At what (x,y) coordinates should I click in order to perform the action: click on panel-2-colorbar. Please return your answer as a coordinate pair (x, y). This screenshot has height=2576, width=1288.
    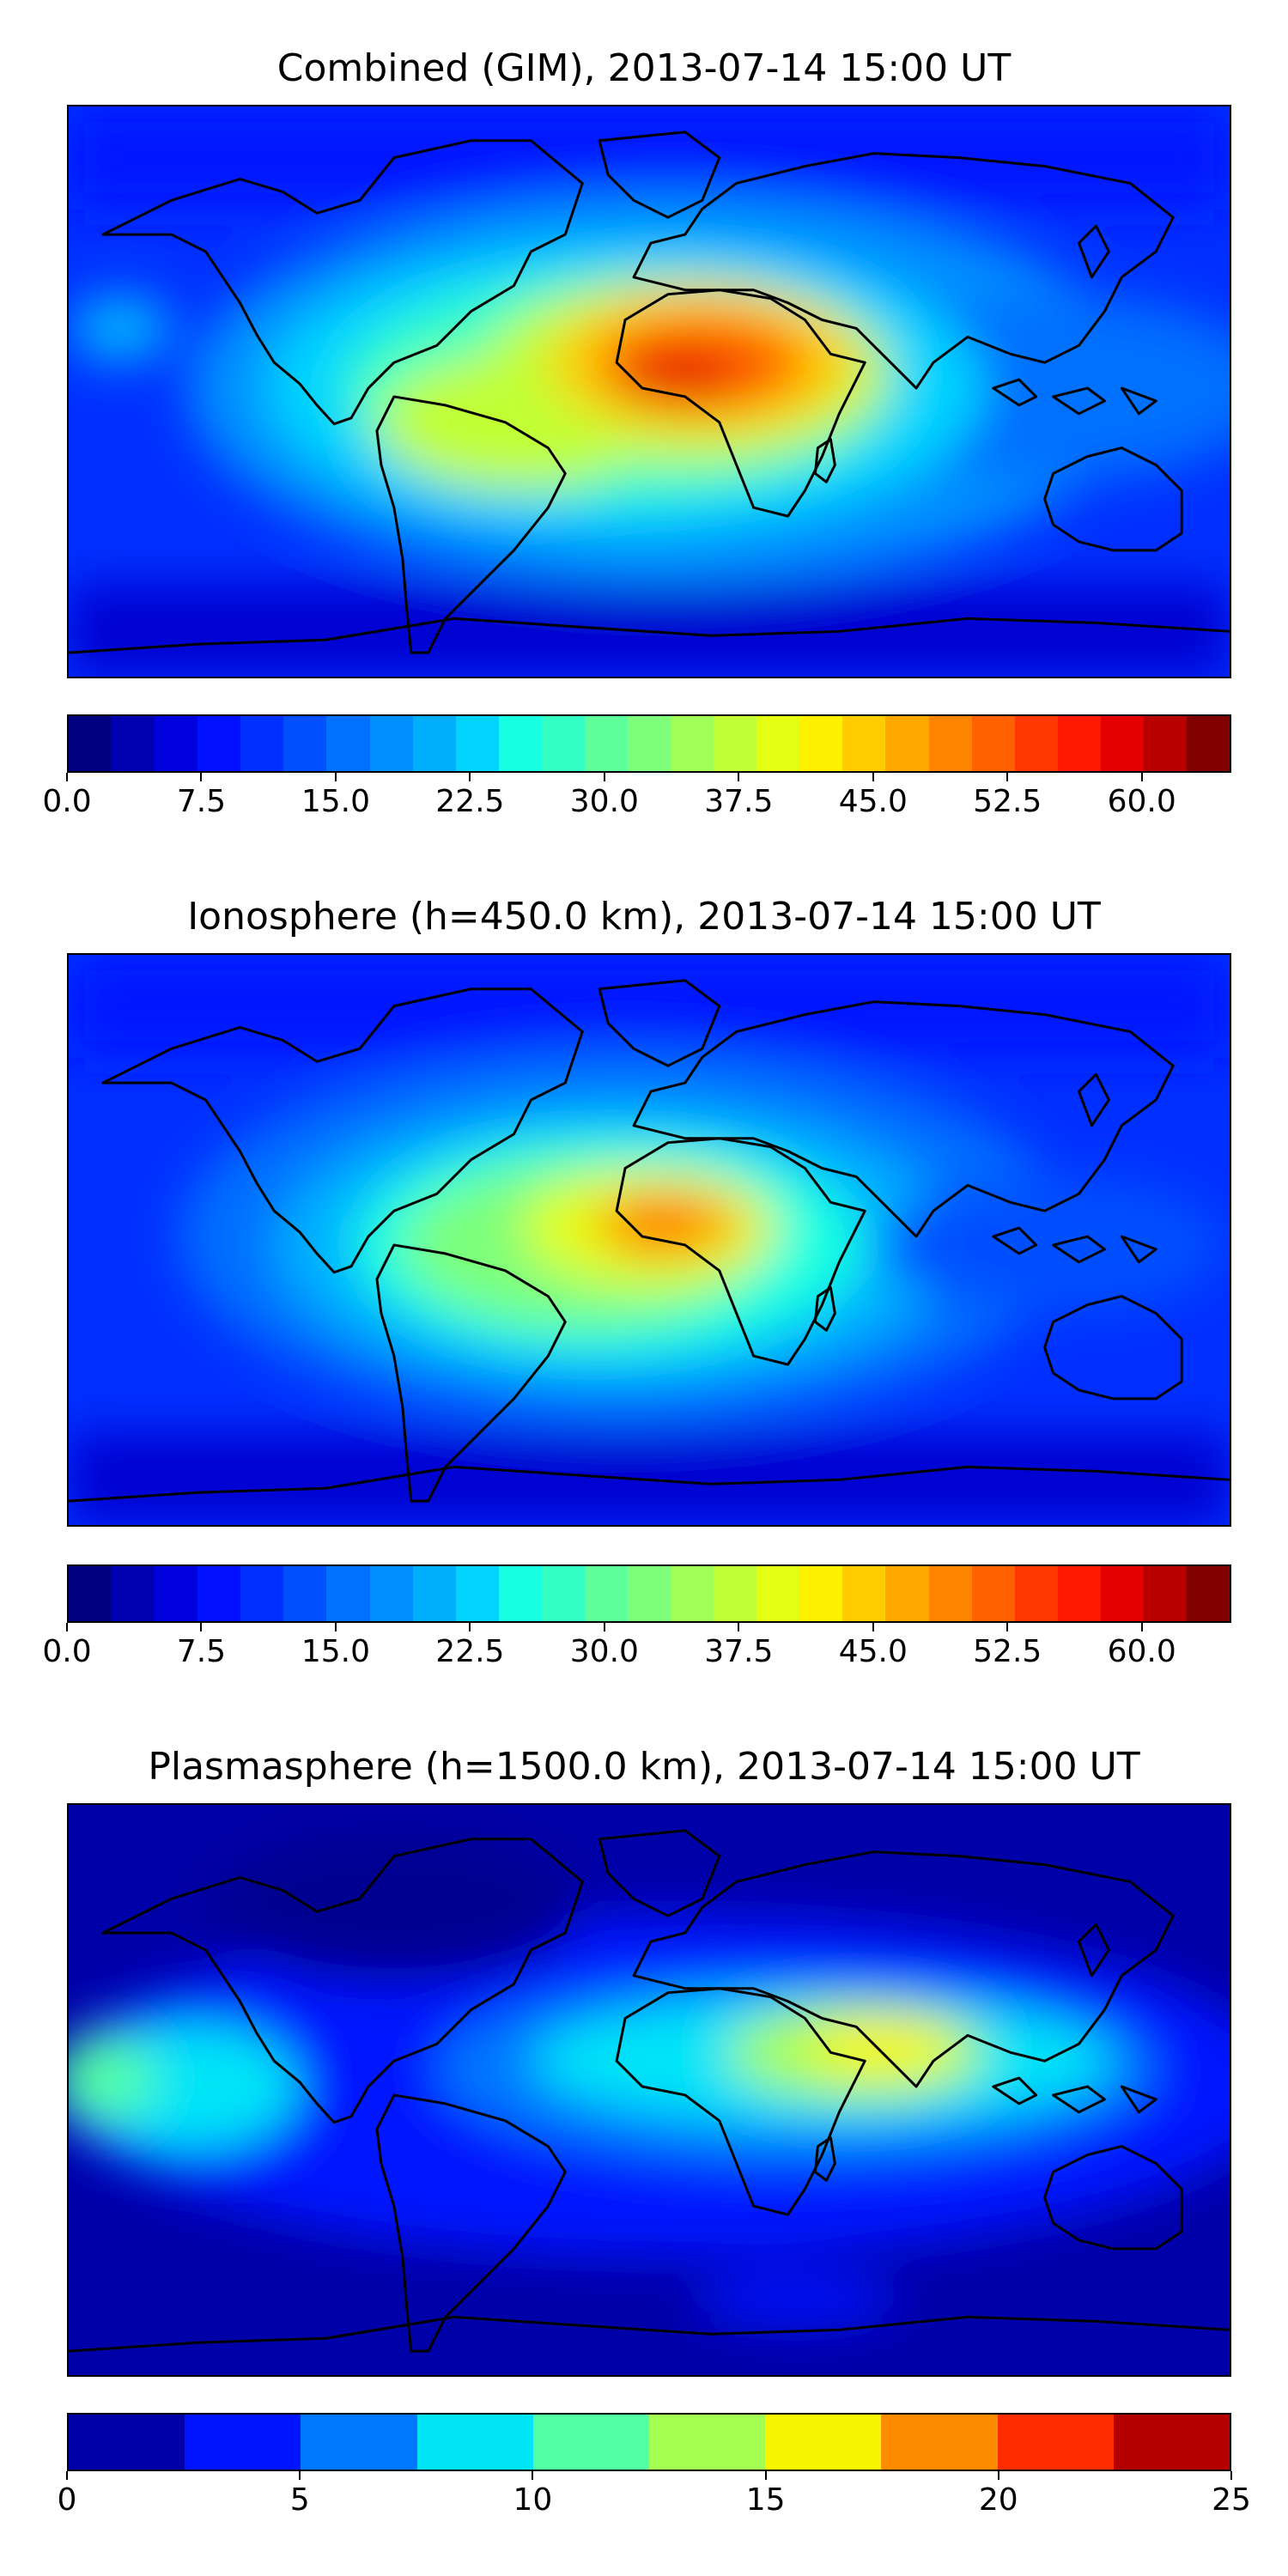
    Looking at the image, I should click on (649, 1594).